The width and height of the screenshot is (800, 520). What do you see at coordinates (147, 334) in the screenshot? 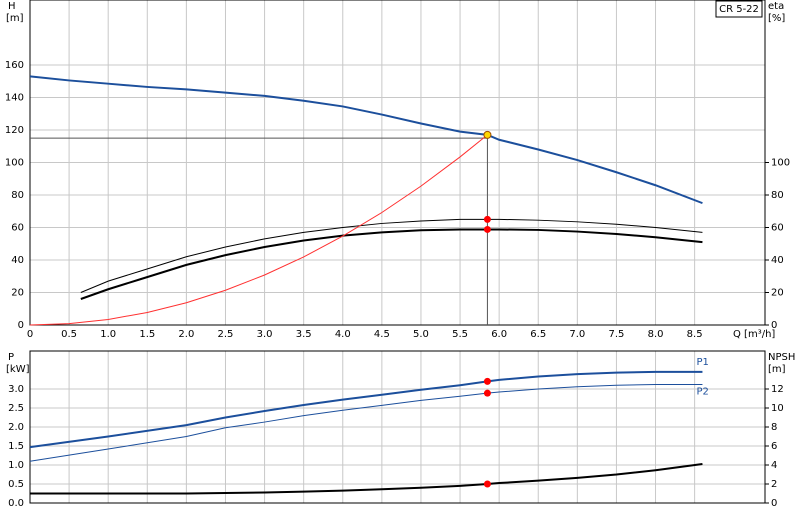
I see `x-tick-label: 1.5` at bounding box center [147, 334].